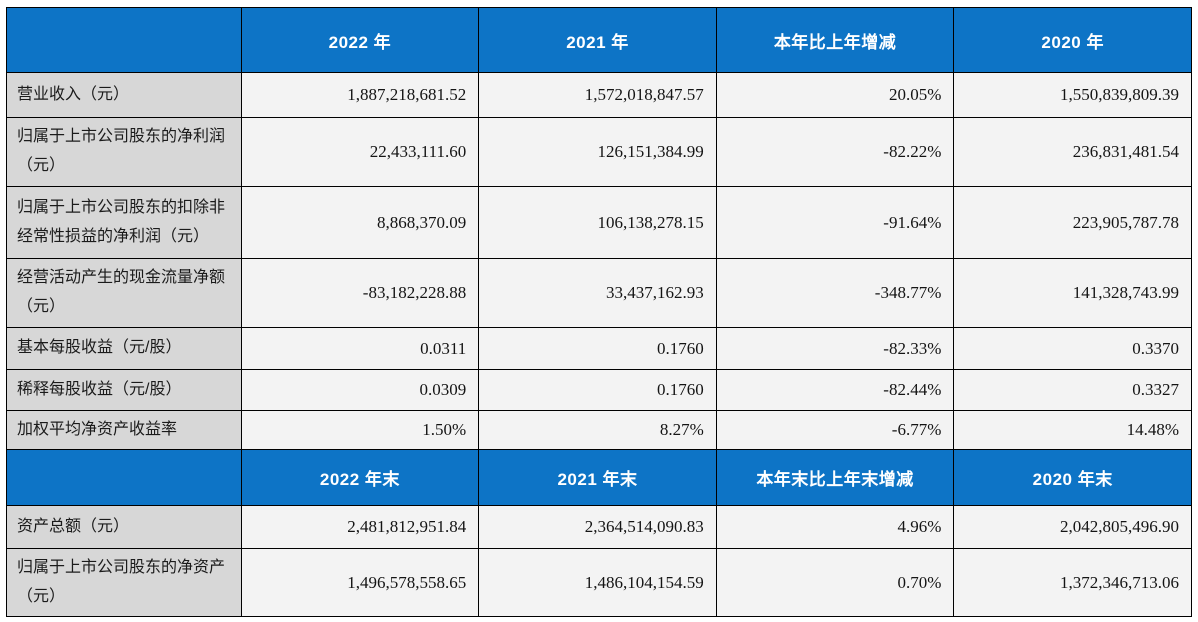 The height and width of the screenshot is (622, 1198). Describe the element at coordinates (1072, 430) in the screenshot. I see `value-2020: 14.48%` at that location.